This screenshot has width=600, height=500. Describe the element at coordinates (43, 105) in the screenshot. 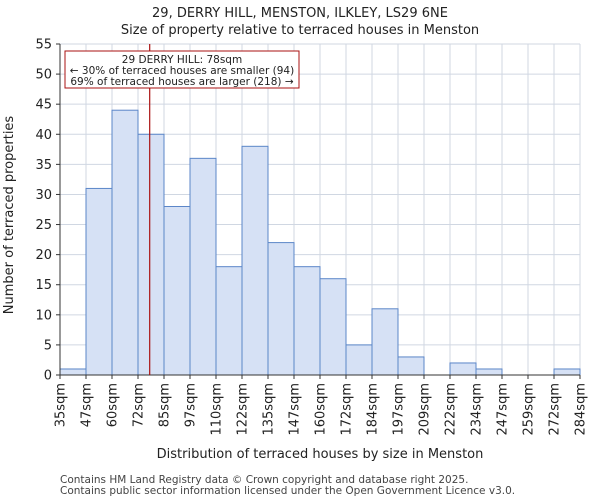

I see `y-tick-label: 45` at that location.